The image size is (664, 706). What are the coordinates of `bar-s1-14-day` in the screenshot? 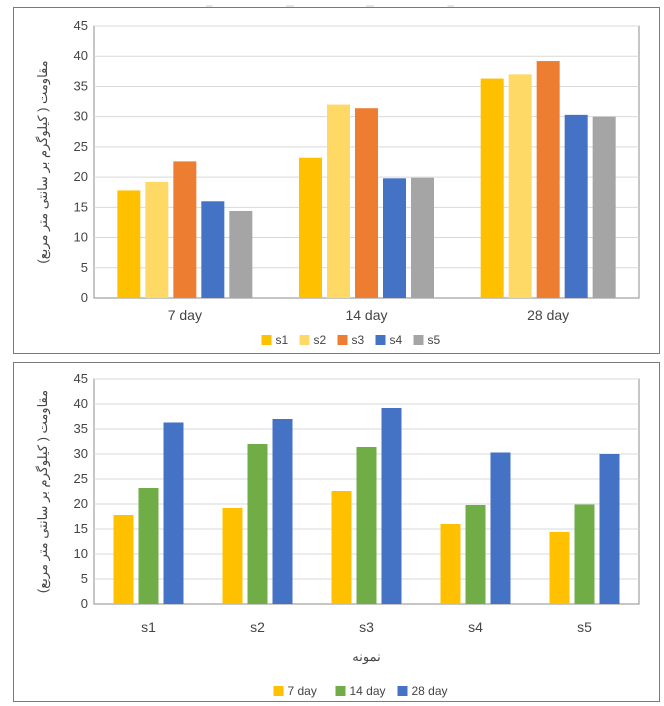 It's located at (310, 227).